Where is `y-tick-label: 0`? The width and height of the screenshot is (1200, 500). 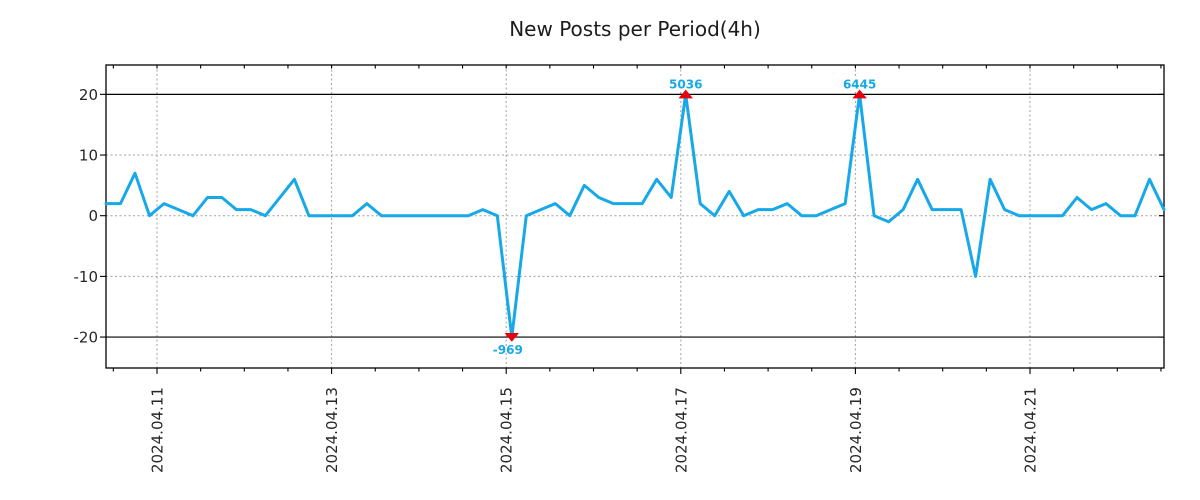
y-tick-label: 0 is located at coordinates (93, 216).